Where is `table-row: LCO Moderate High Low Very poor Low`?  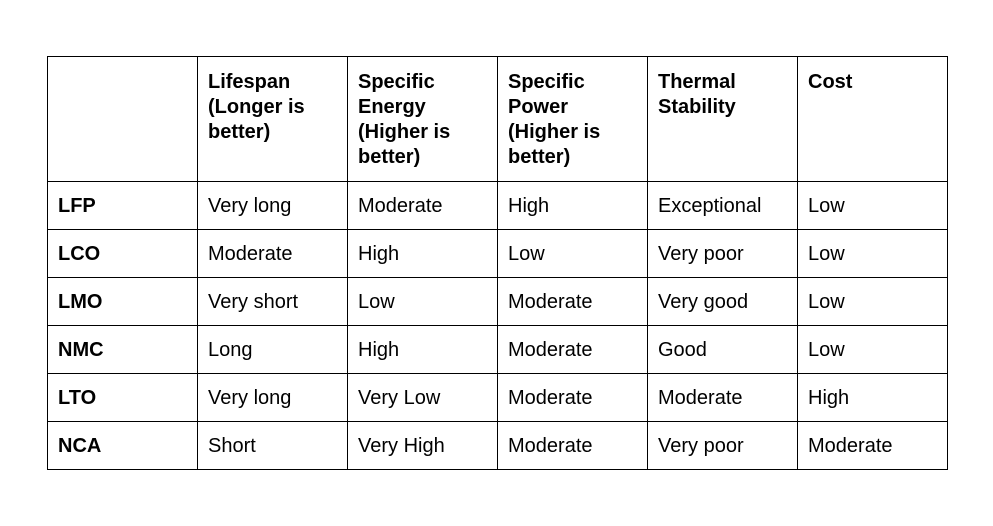
table-row: LCO Moderate High Low Very poor Low is located at coordinates (497, 253).